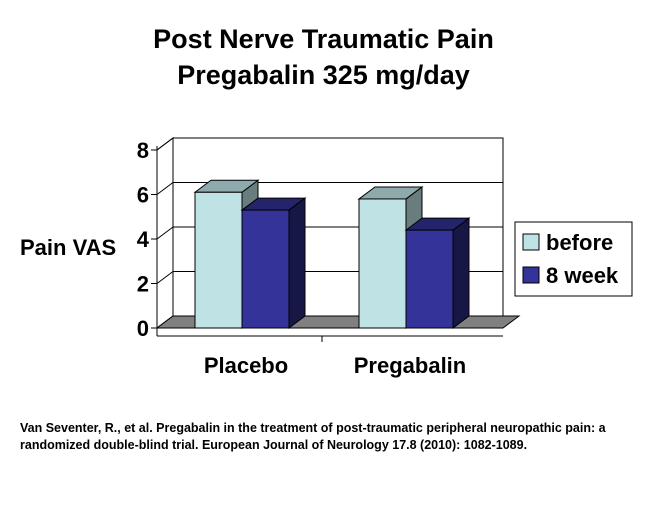 The width and height of the screenshot is (647, 511). What do you see at coordinates (323, 75) in the screenshot?
I see `chart-subtitle: Pregabalin 325 mg/day` at bounding box center [323, 75].